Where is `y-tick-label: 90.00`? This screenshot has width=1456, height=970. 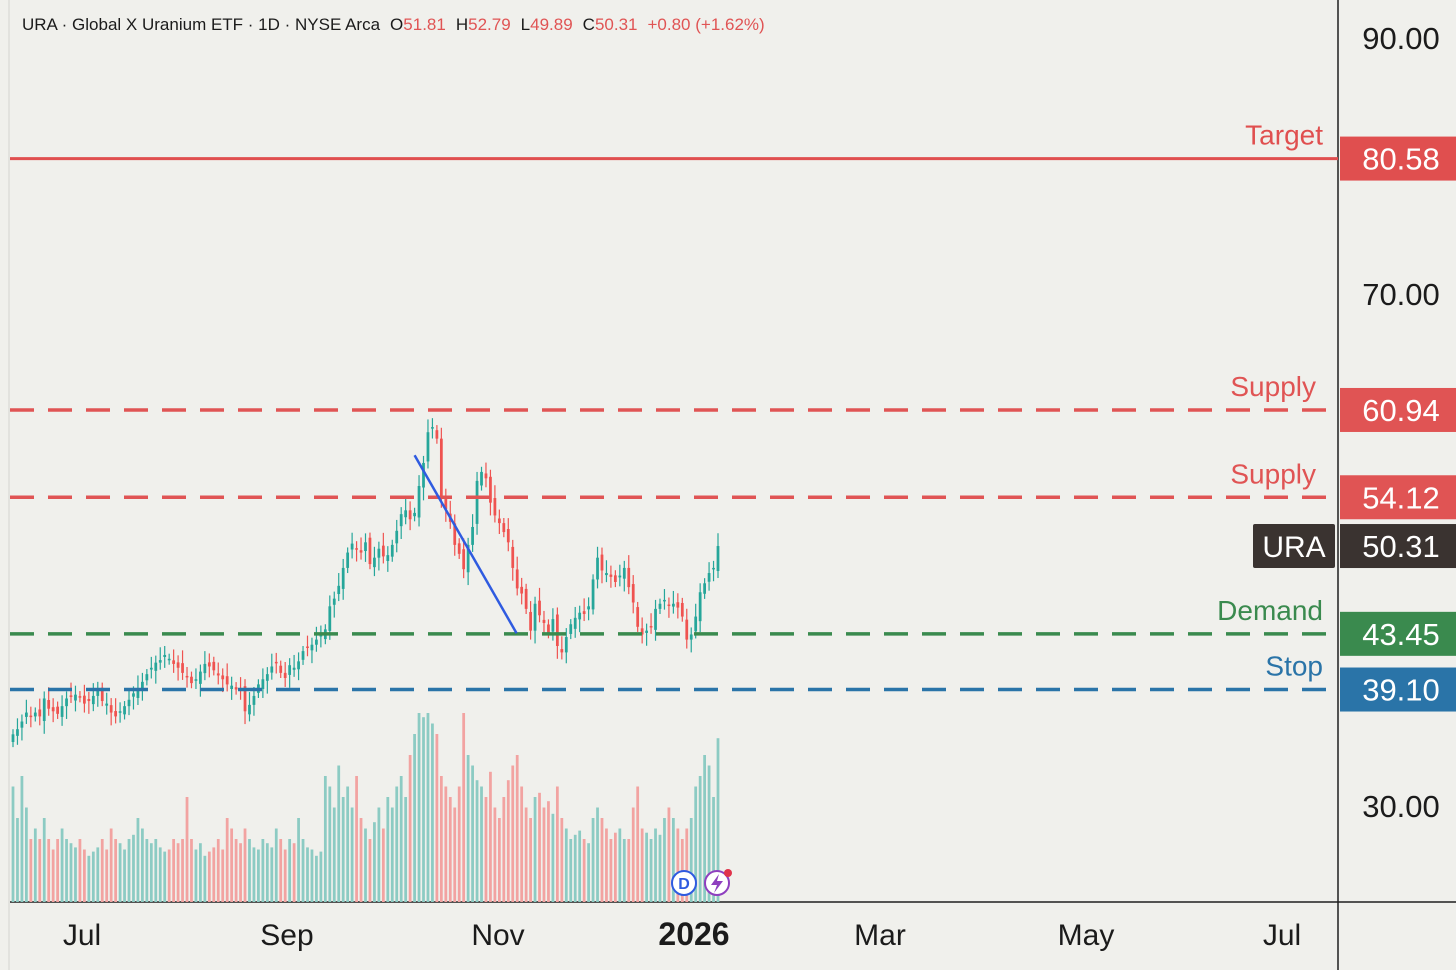
y-tick-label: 90.00 is located at coordinates (1401, 38).